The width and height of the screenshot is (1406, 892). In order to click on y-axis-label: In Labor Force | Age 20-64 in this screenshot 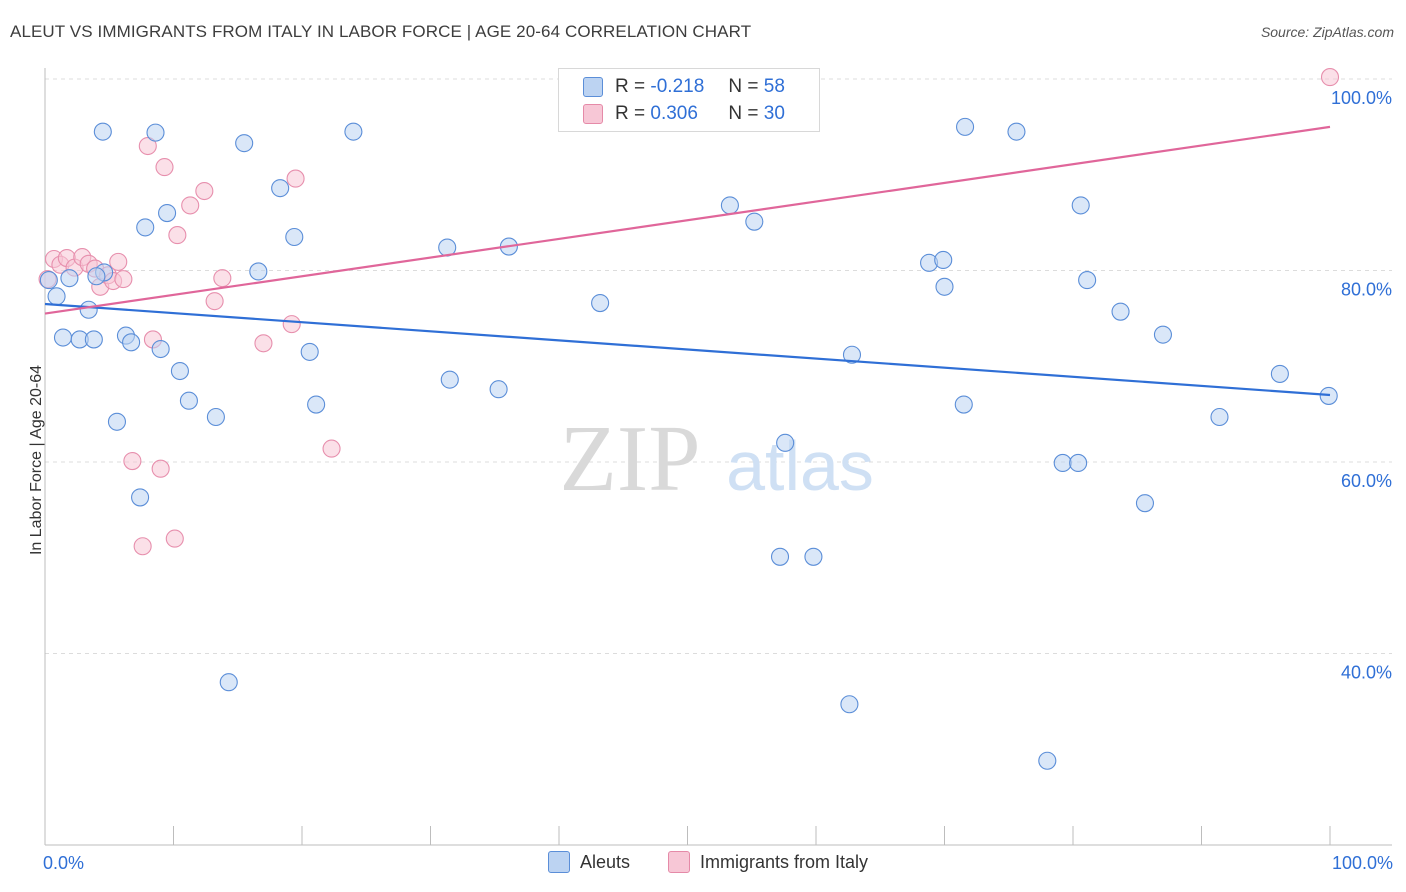, I will do `click(37, 460)`.